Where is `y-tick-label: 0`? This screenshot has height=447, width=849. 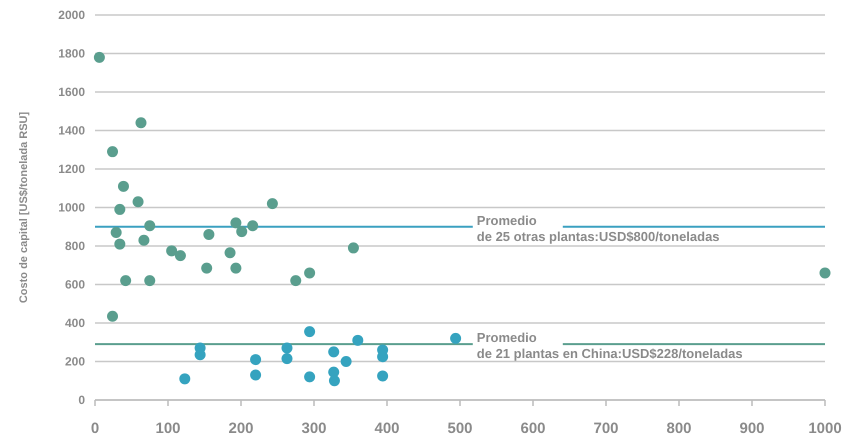 y-tick-label: 0 is located at coordinates (82, 400).